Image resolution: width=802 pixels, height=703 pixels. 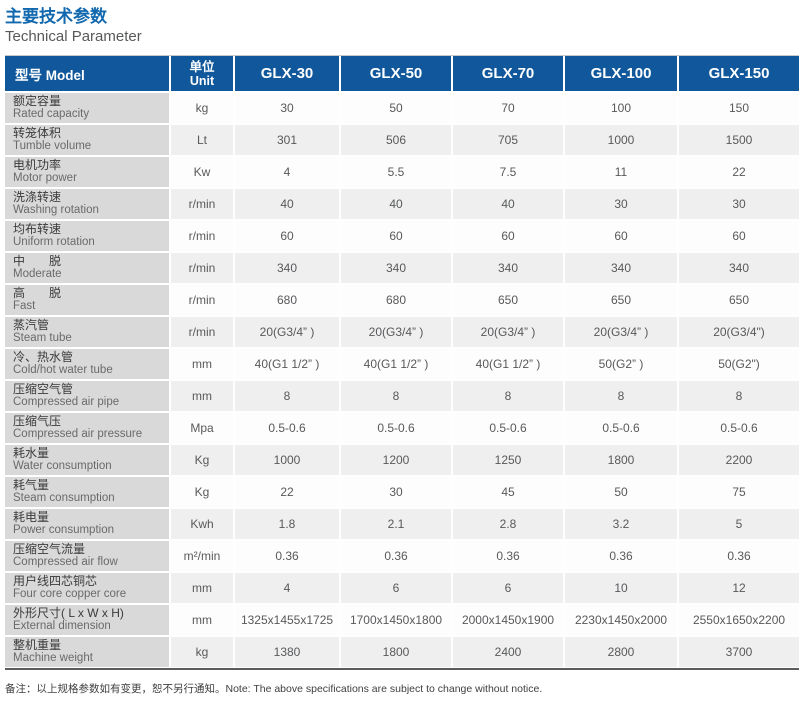 What do you see at coordinates (402, 669) in the screenshot?
I see `table-bottom-rule` at bounding box center [402, 669].